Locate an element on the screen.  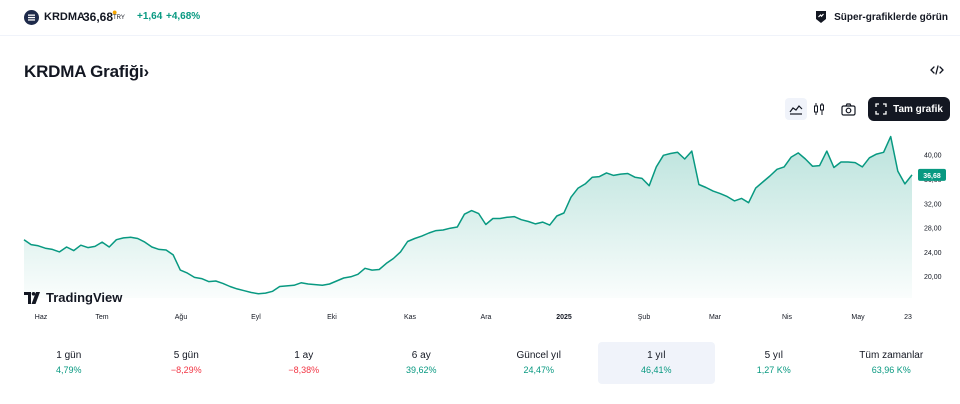
area-chart-icon is located at coordinates (796, 110).